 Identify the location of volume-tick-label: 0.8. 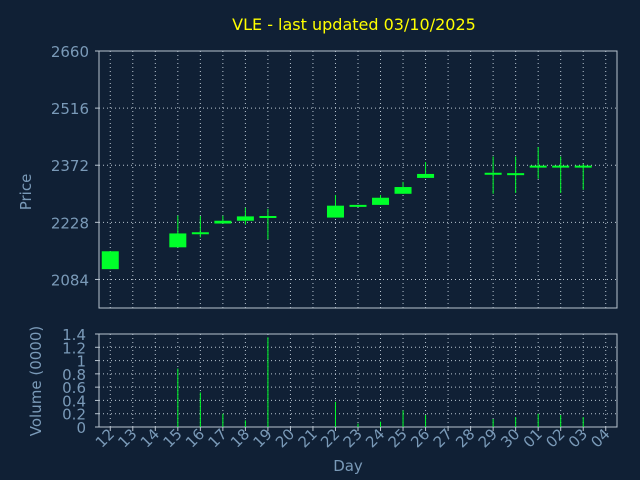
(74, 375).